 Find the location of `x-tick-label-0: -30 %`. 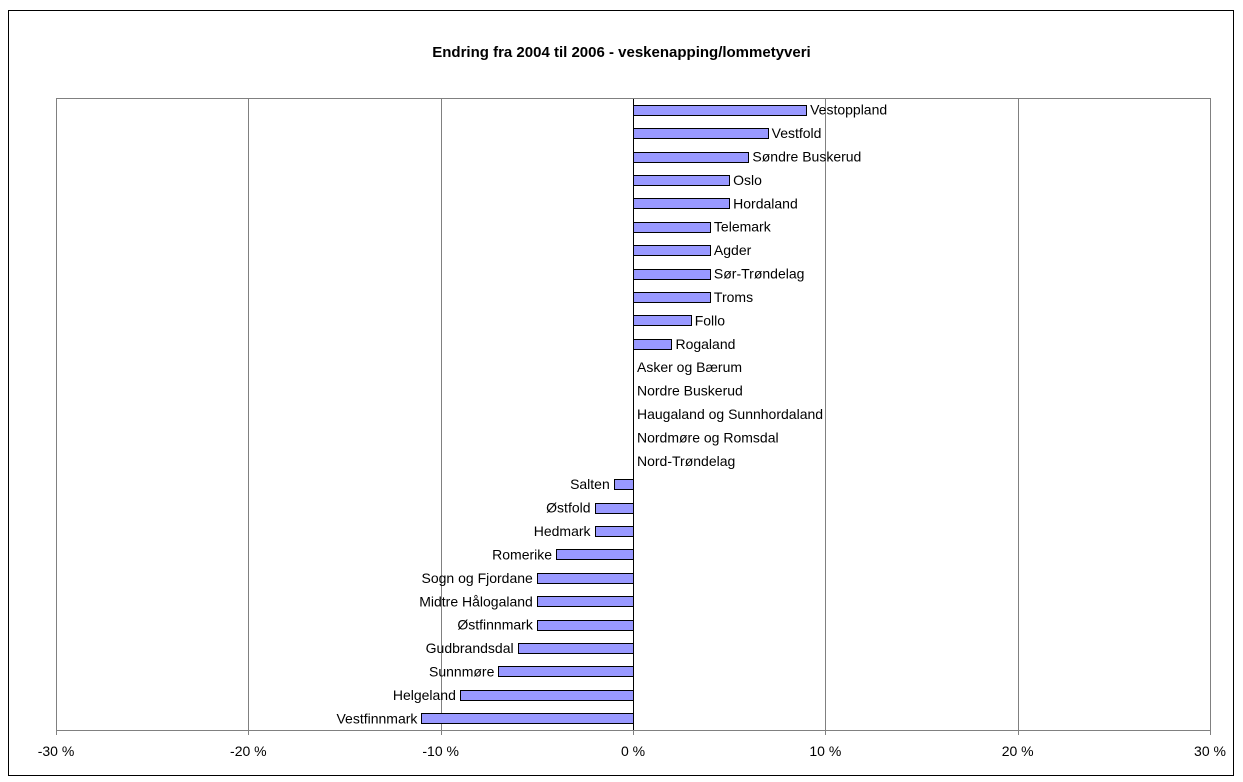

x-tick-label-0: -30 % is located at coordinates (56, 751).